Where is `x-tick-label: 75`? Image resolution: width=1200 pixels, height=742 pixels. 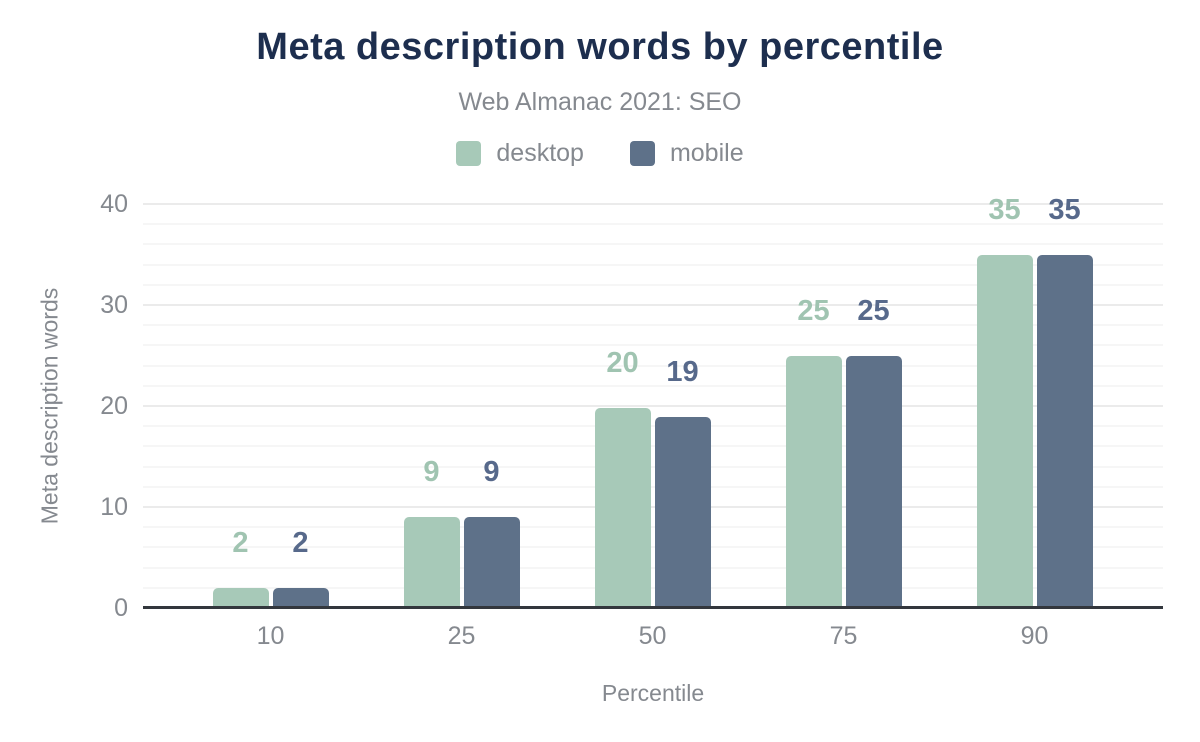 x-tick-label: 75 is located at coordinates (843, 636).